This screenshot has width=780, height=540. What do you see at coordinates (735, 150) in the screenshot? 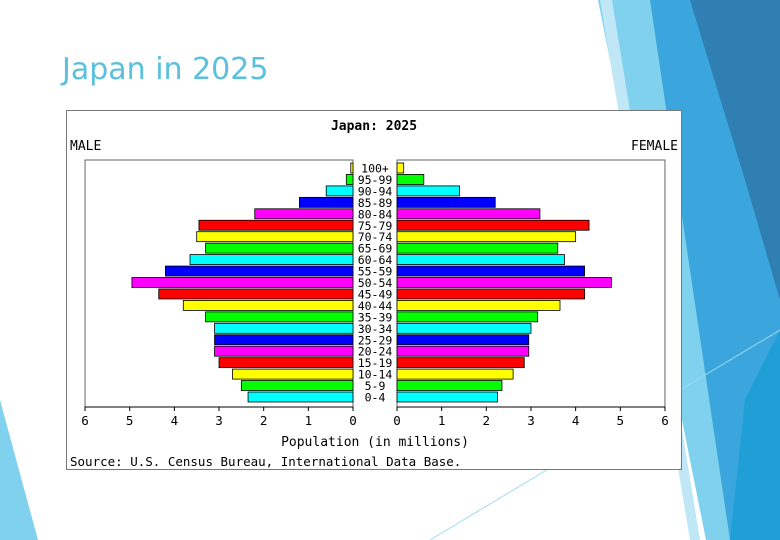
I see `decor-facet-dark` at bounding box center [735, 150].